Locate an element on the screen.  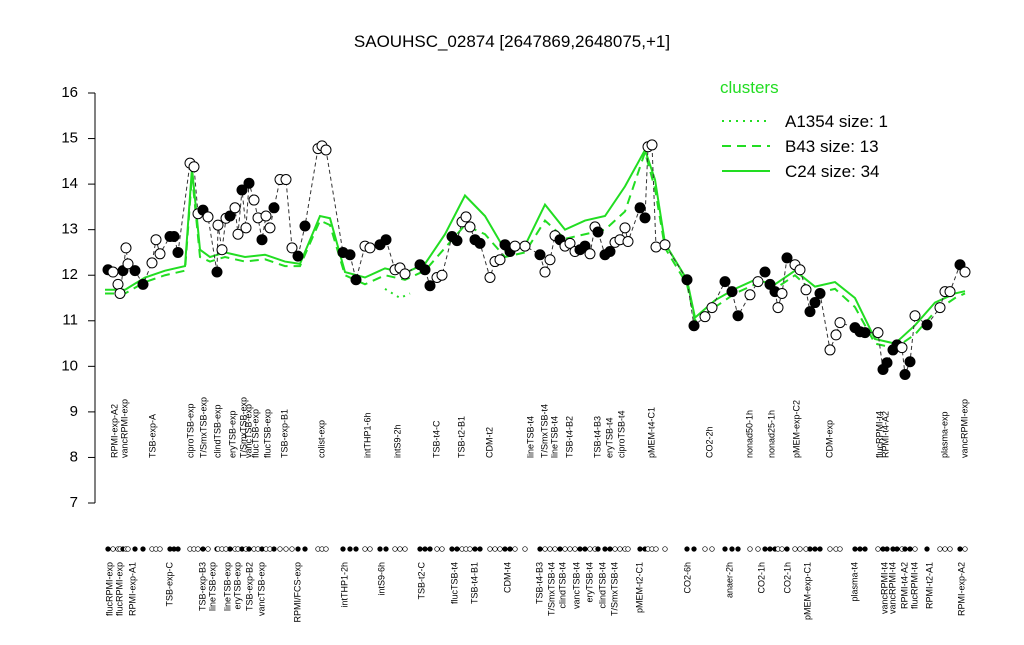
x-tick-label: intTHP1-6h is located at coordinates (367, 435).